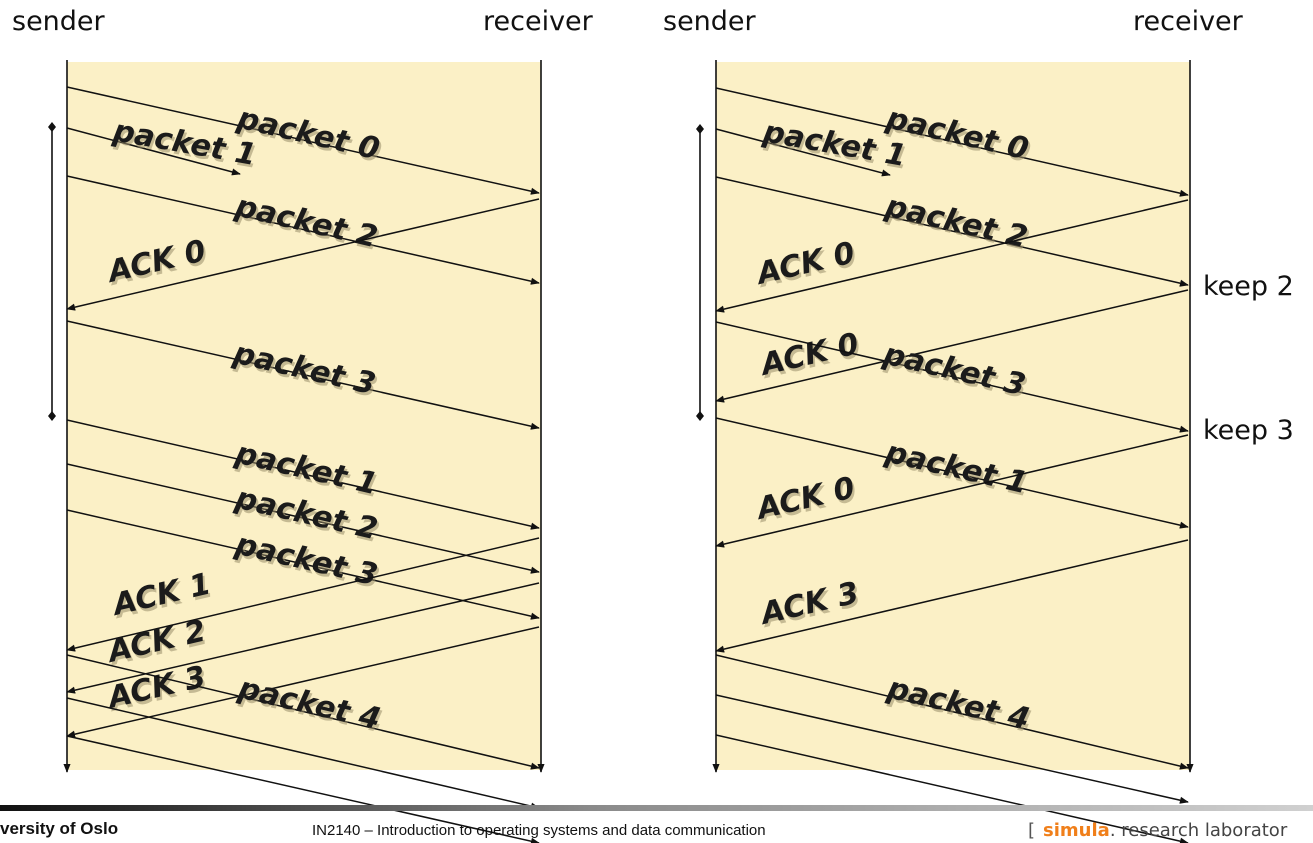 The image size is (1313, 843). What do you see at coordinates (710, 21) in the screenshot?
I see `right-sender-label: sender` at bounding box center [710, 21].